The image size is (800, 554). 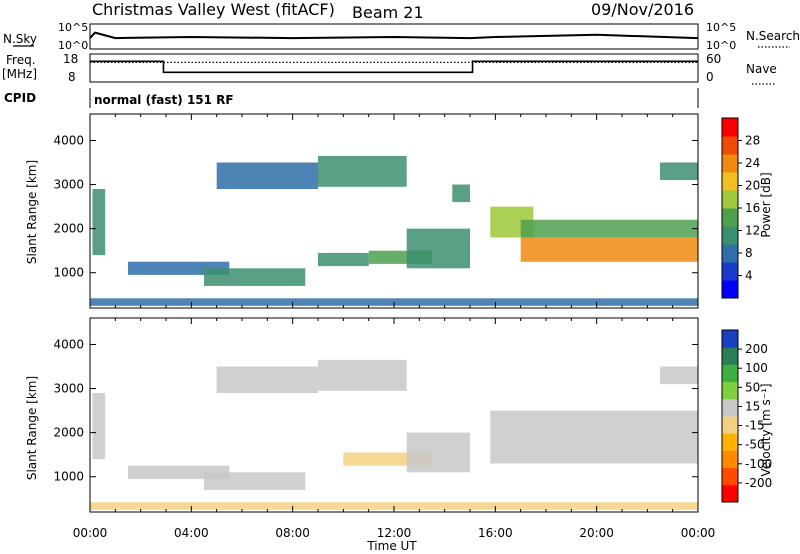 What do you see at coordinates (752, 163) in the screenshot?
I see `power-cbar-tick-label: 24` at bounding box center [752, 163].